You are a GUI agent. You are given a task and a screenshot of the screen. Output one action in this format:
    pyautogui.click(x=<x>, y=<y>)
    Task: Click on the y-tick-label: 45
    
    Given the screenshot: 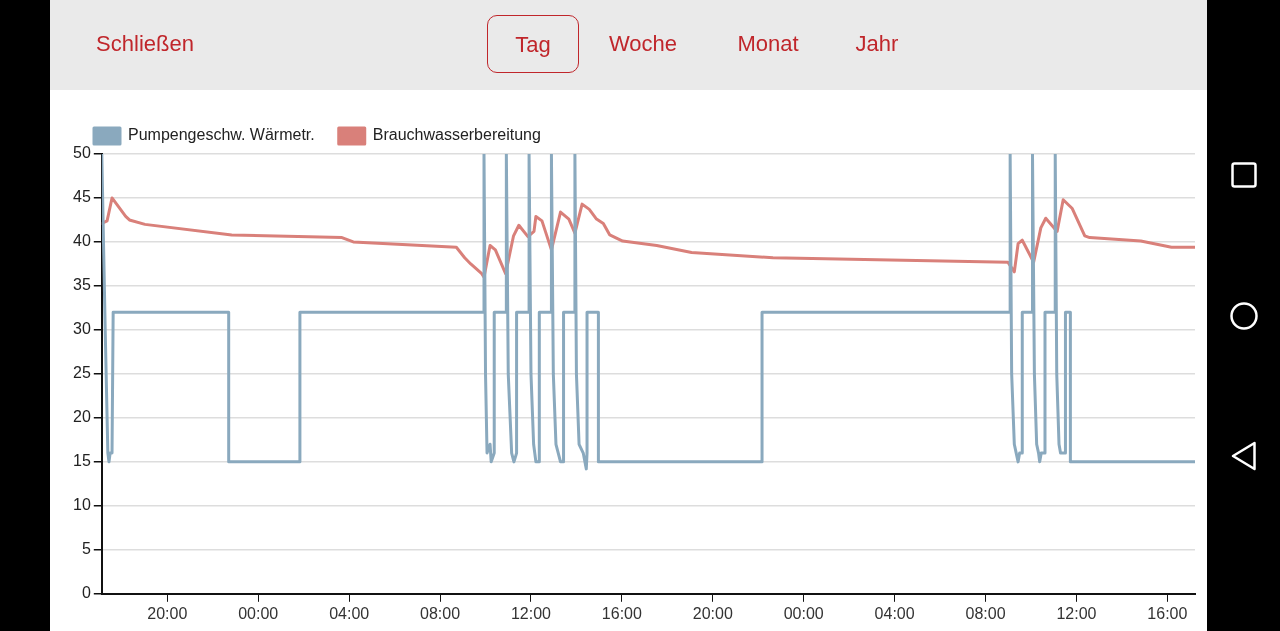 What is the action you would take?
    pyautogui.click(x=82, y=197)
    